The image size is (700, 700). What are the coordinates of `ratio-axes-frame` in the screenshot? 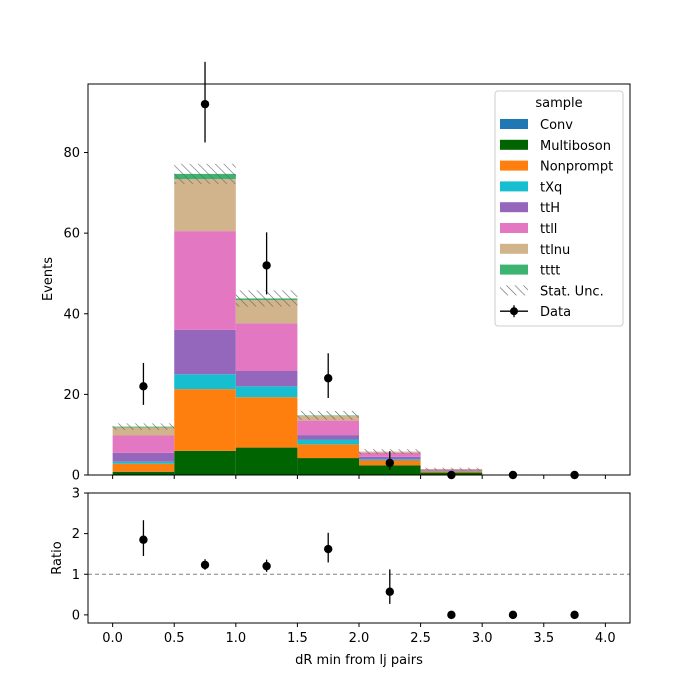 It's located at (359, 558).